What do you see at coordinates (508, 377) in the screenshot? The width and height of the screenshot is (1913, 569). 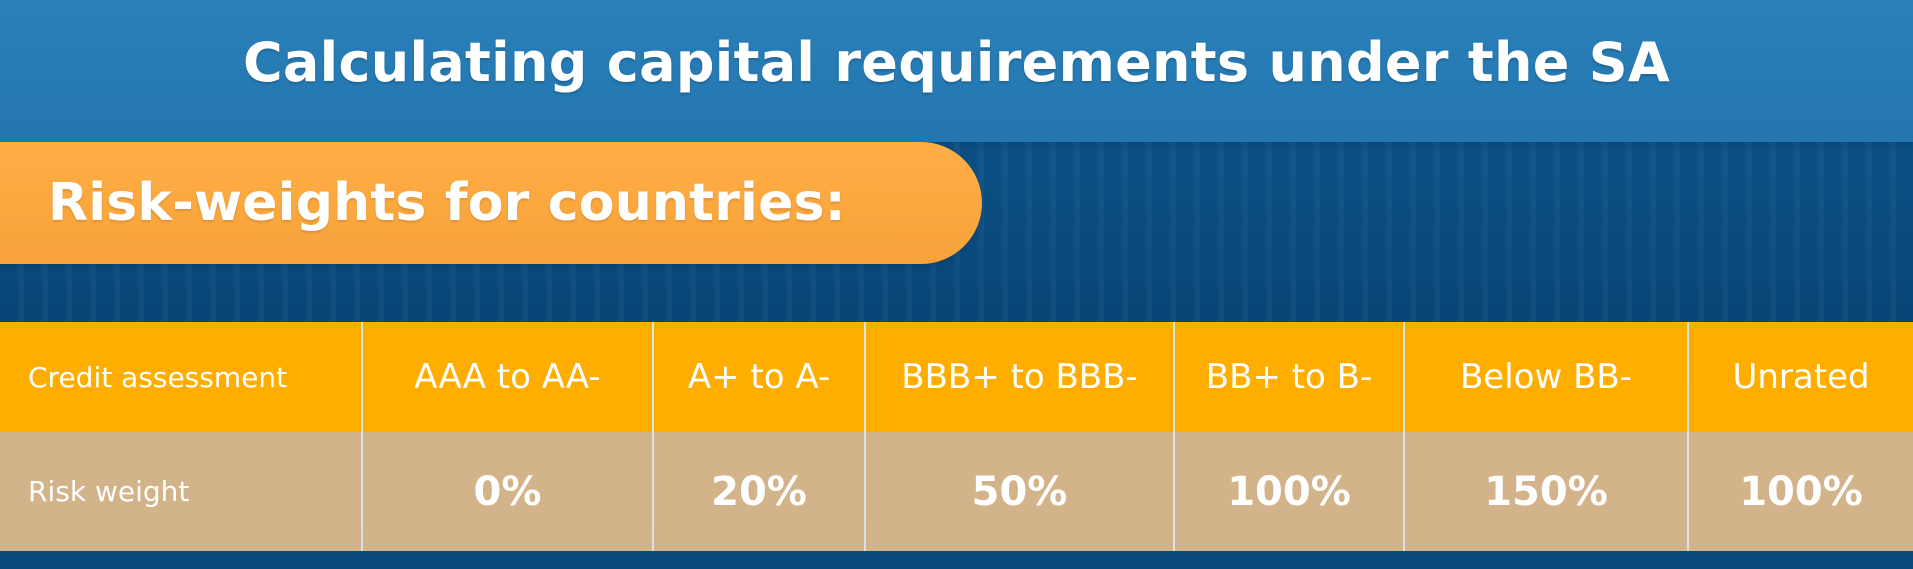 I see `credit-assessment-cell: AAA to AA-` at bounding box center [508, 377].